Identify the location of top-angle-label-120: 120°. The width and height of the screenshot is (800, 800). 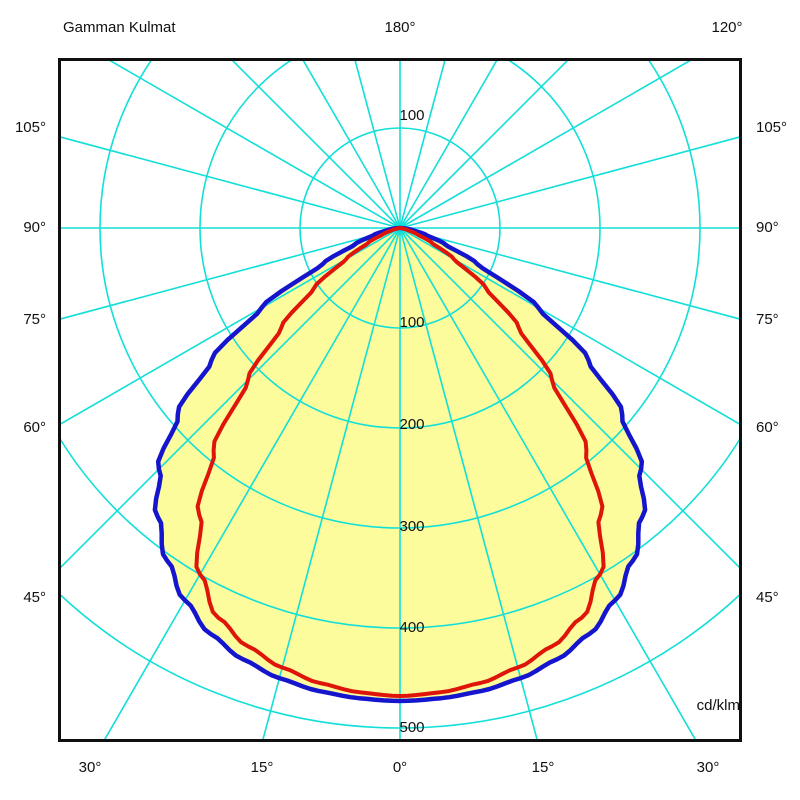
(727, 27).